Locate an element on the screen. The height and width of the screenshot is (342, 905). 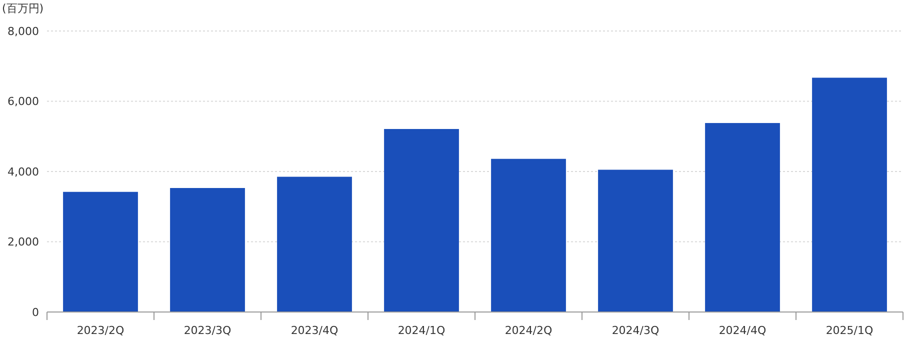
y-axis-title: (百万円) is located at coordinates (23, 8).